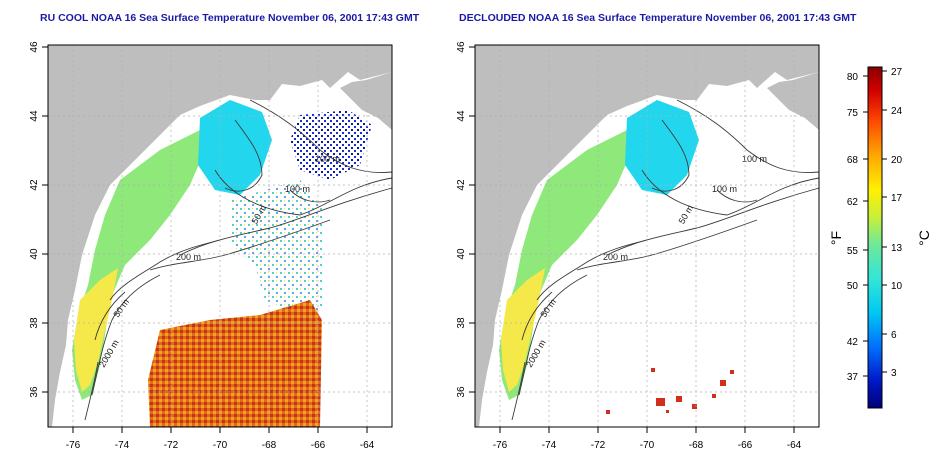 The image size is (950, 475). I want to click on right-warm-patches, so click(670, 391).